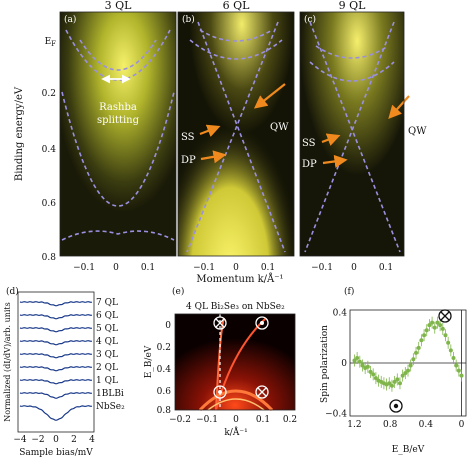  Describe the element at coordinates (56, 453) in the screenshot. I see `panel-d-xlabel: Sample bias/mV` at that location.